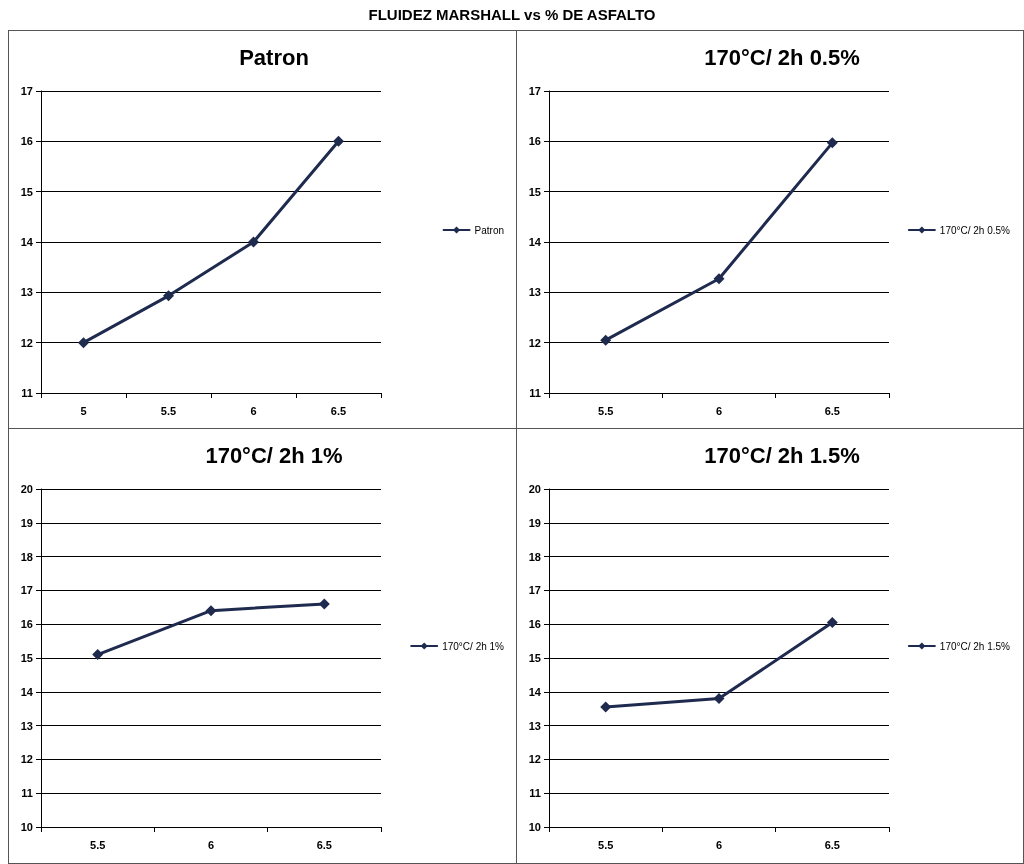 This screenshot has height=864, width=1024. Describe the element at coordinates (975, 646) in the screenshot. I see `legend-label: 170°C/ 2h 1.5%` at that location.